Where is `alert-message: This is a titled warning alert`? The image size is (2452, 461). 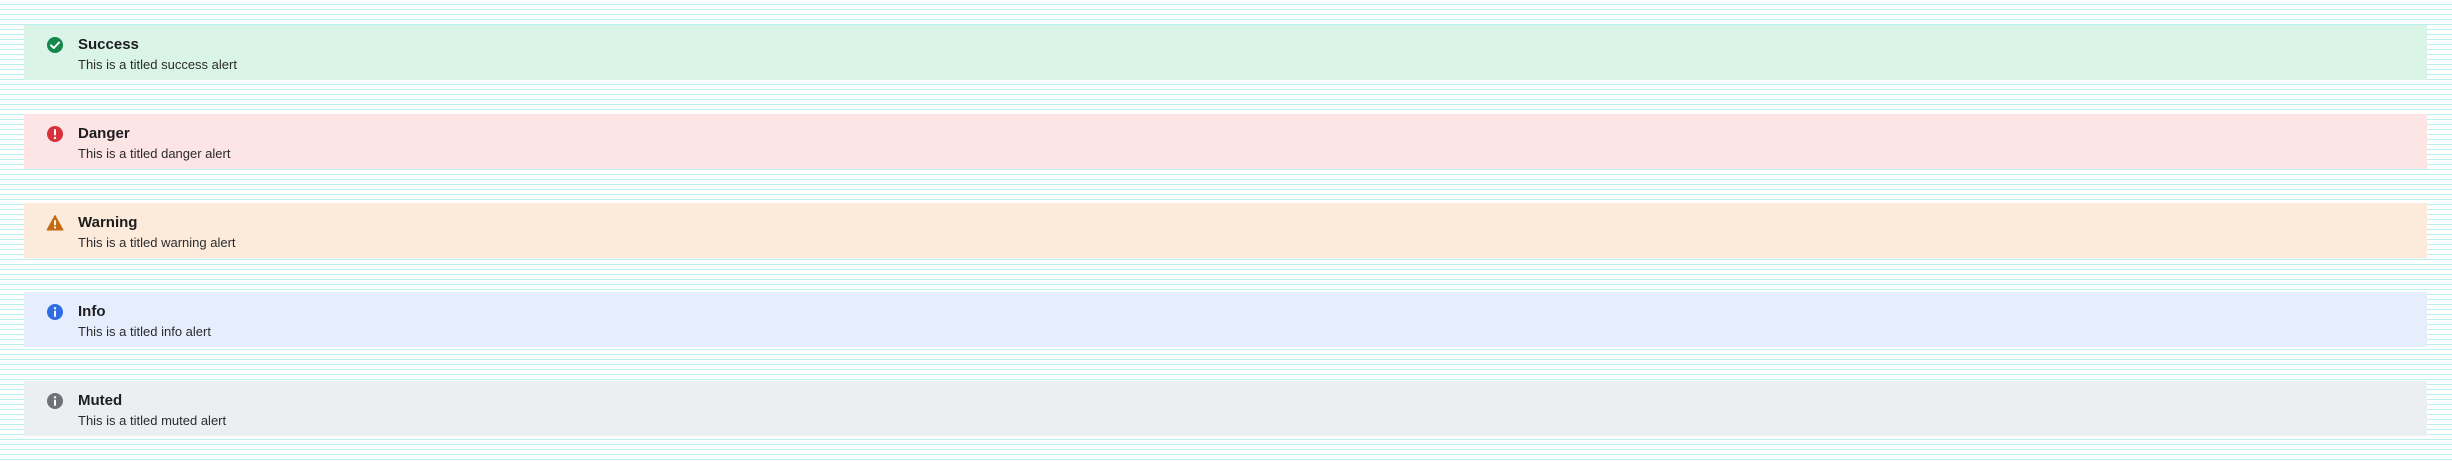 alert-message: This is a titled warning alert is located at coordinates (157, 242).